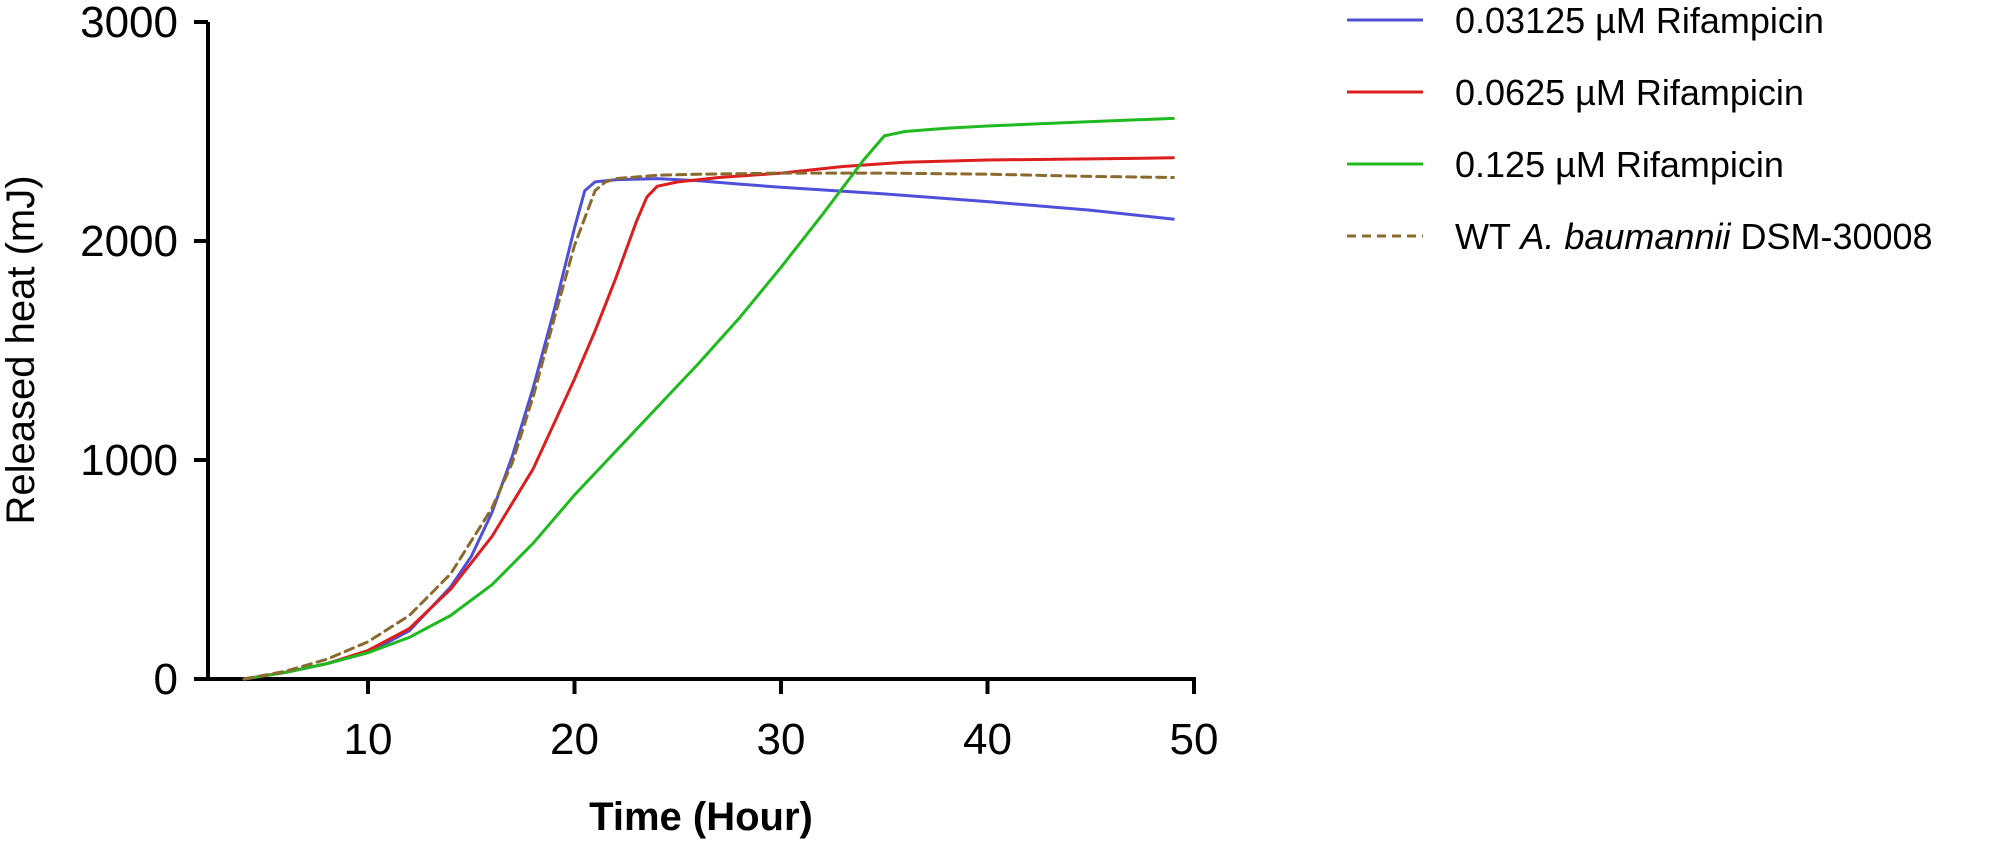 The width and height of the screenshot is (2000, 845). I want to click on x-tick-label: 40, so click(987, 739).